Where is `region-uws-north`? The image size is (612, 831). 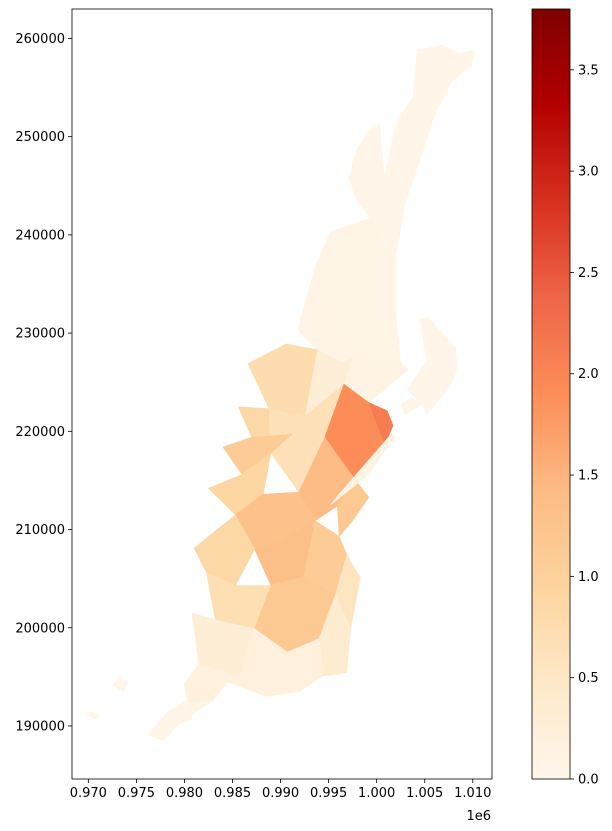 region-uws-north is located at coordinates (282, 380).